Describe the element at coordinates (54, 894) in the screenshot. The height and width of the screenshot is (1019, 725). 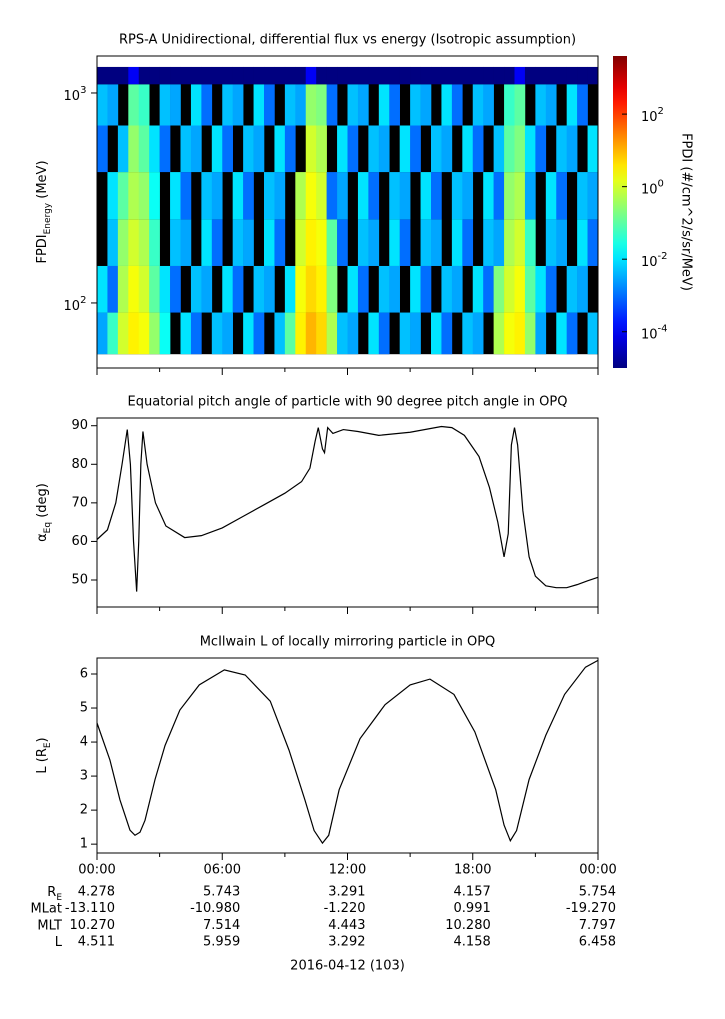
I see `ephemeris-row-label: RE` at that location.